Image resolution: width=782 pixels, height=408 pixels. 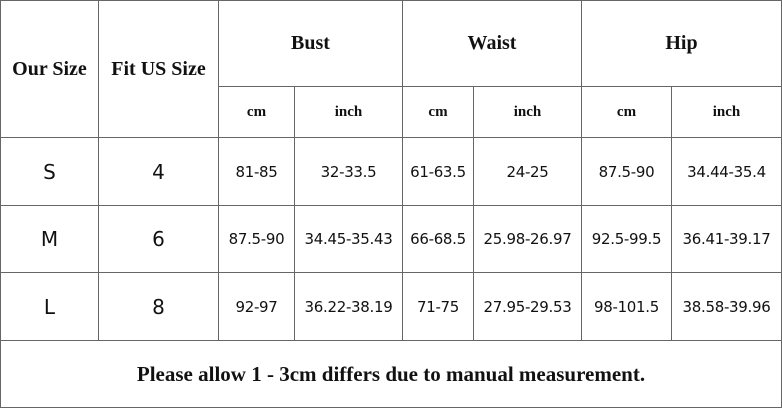 What do you see at coordinates (50, 307) in the screenshot?
I see `table-cell: L` at bounding box center [50, 307].